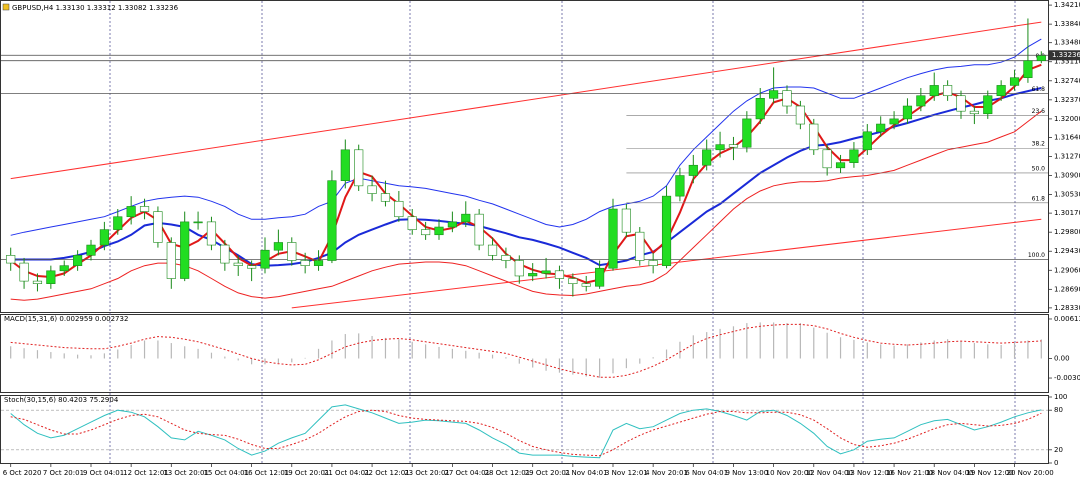 The width and height of the screenshot is (1080, 481). What do you see at coordinates (1067, 119) in the screenshot?
I see `y-tick-label: 1.32000` at bounding box center [1067, 119].